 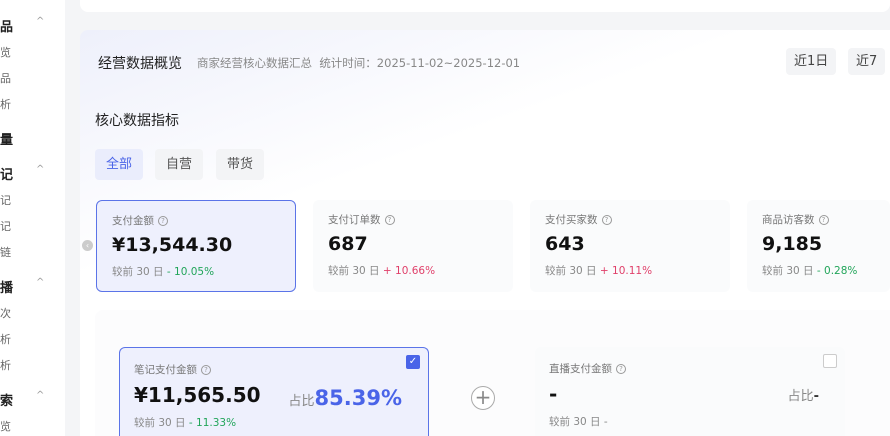 What do you see at coordinates (485, 6) in the screenshot?
I see `top-card` at bounding box center [485, 6].